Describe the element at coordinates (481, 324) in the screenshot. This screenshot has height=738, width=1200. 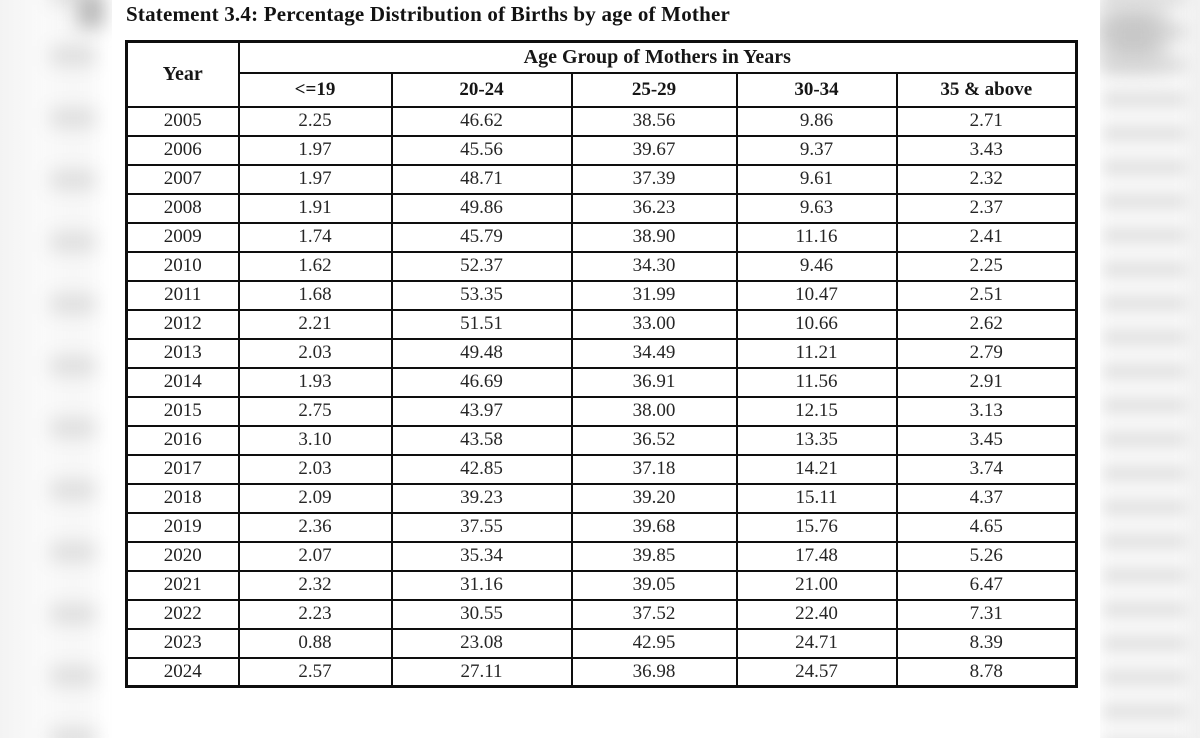
I see `value-cell: 51.51` at that location.